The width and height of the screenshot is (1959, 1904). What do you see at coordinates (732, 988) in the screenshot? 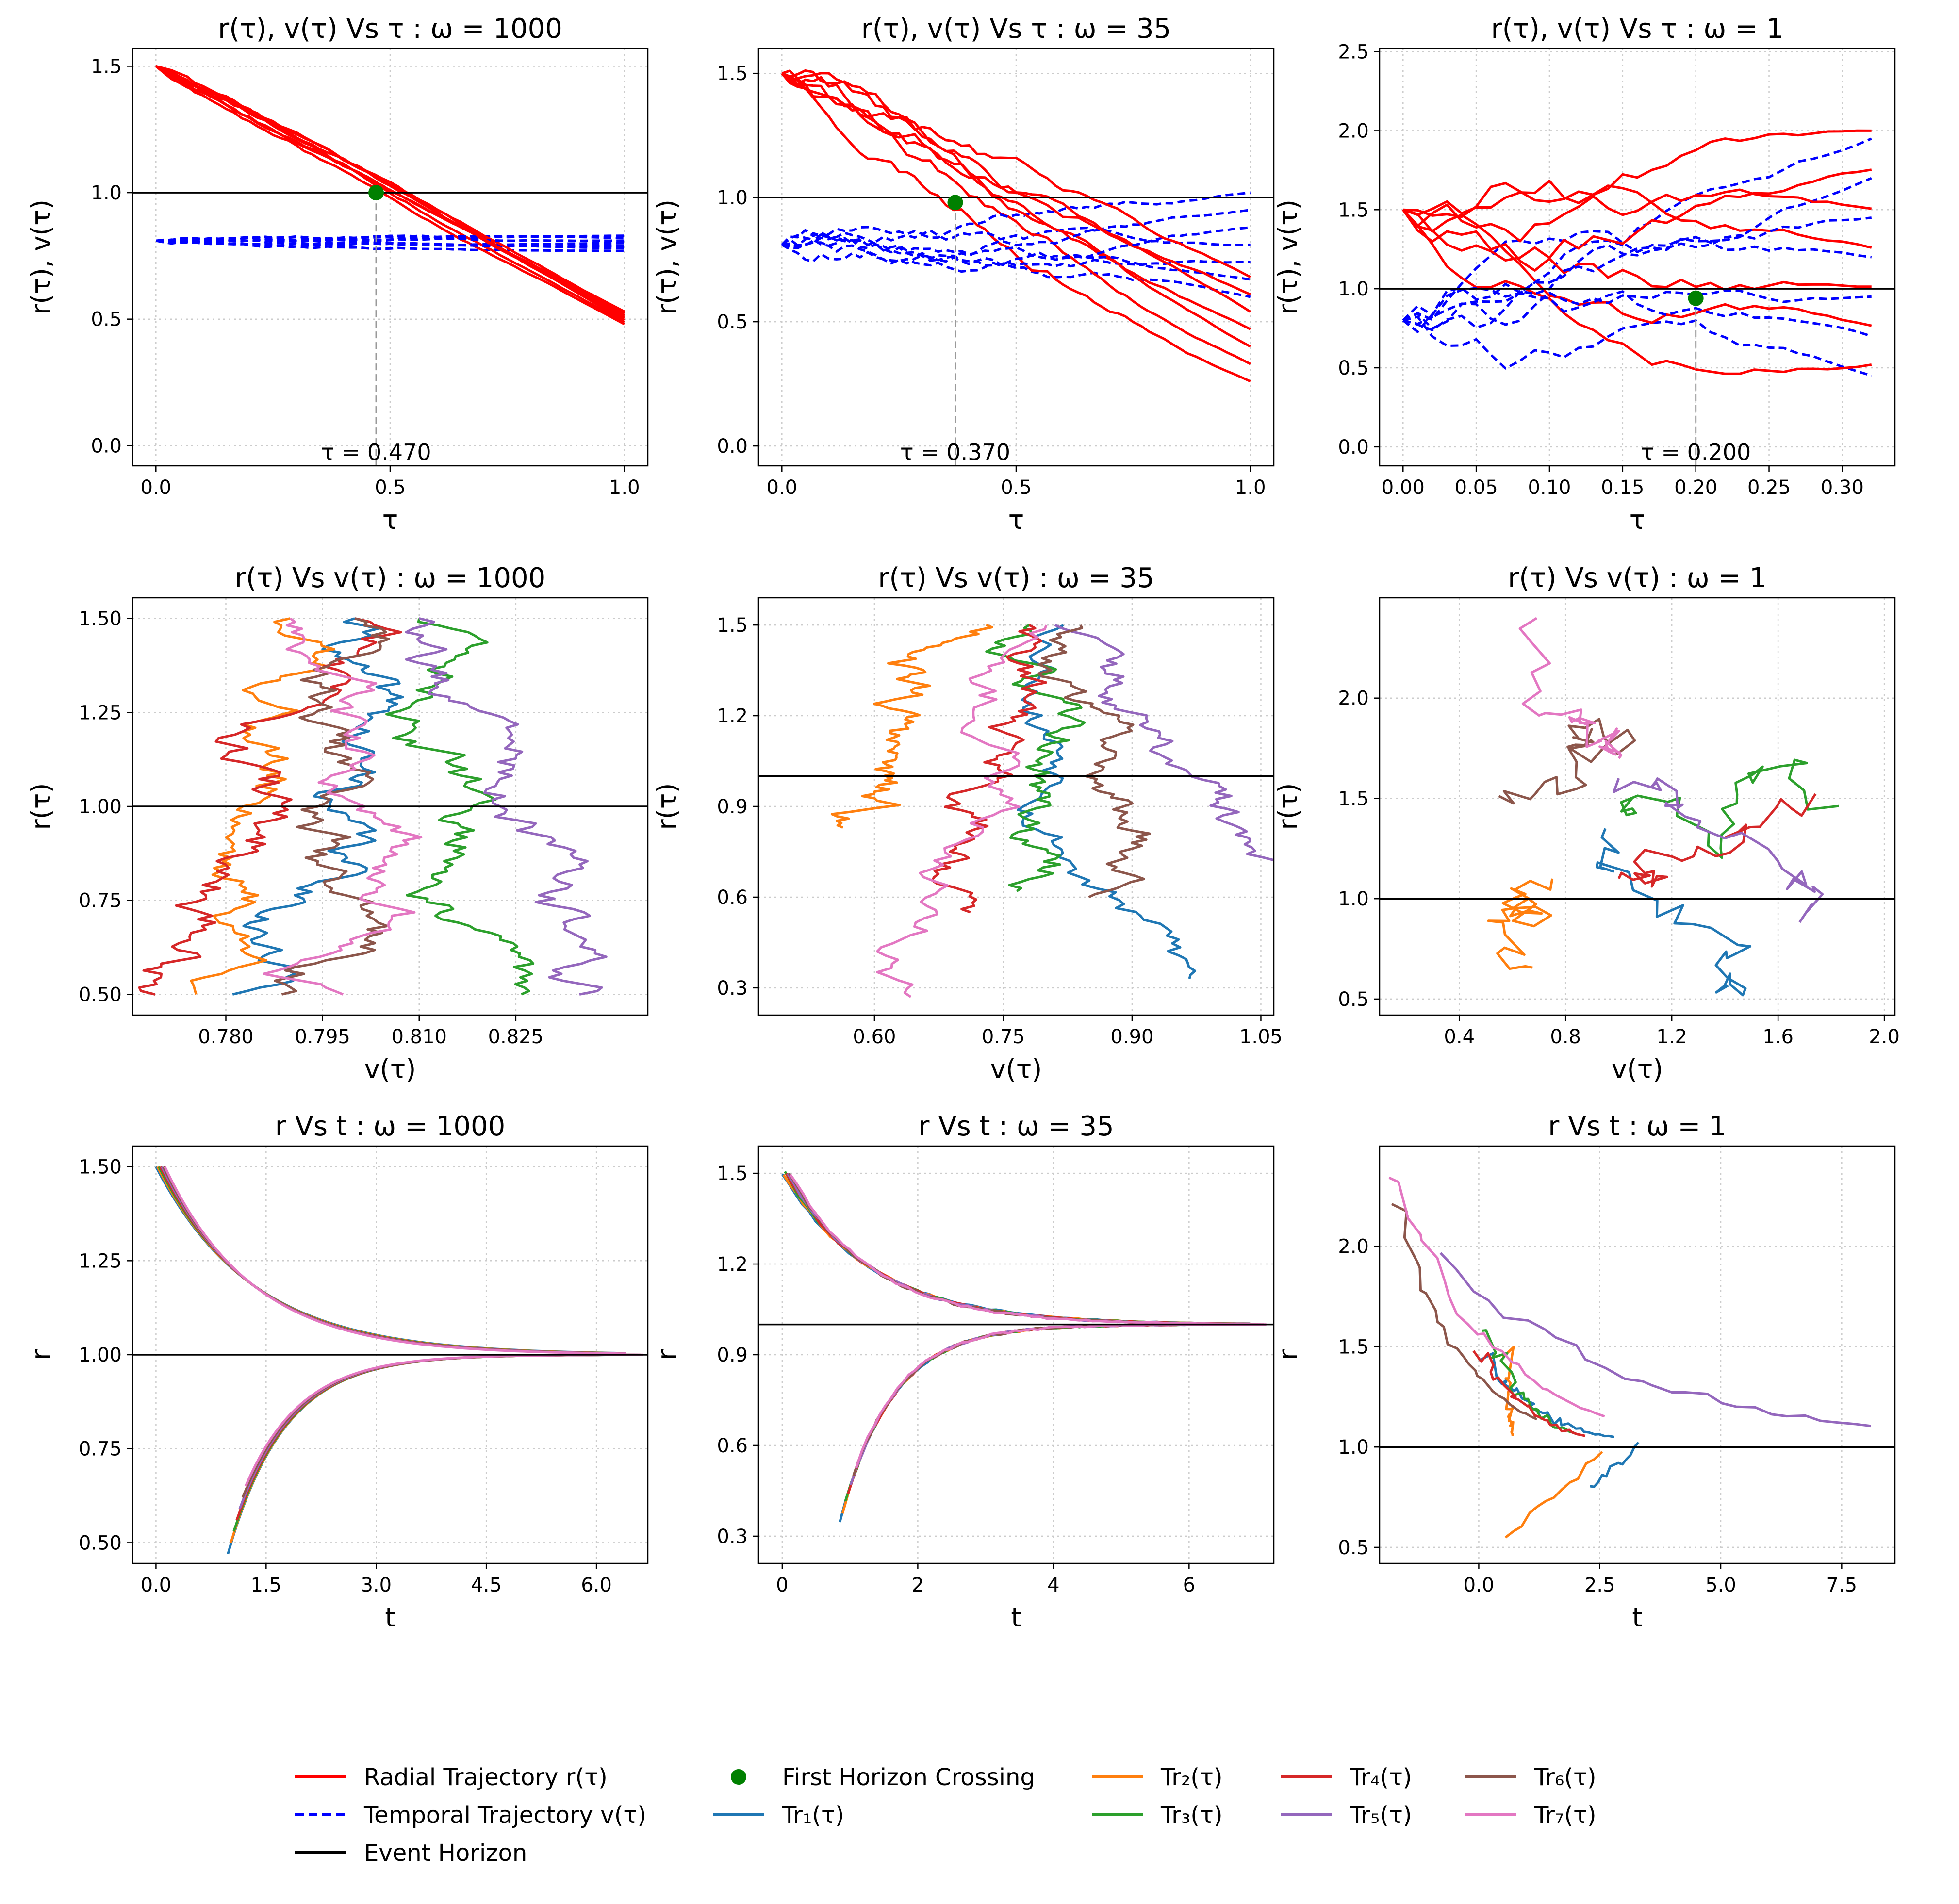
I see `y-tick-label: 0.3` at bounding box center [732, 988].